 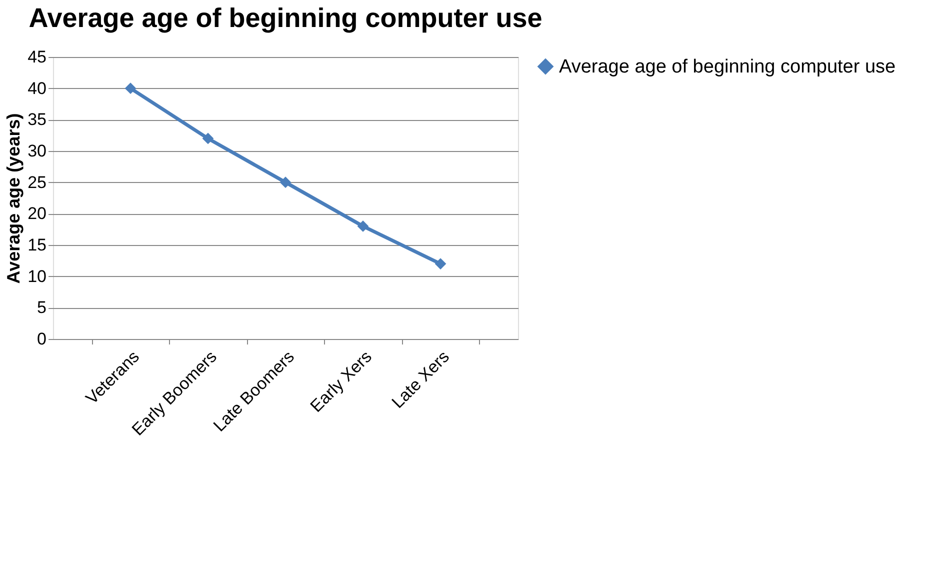 I want to click on y-tick-label: 45, so click(x=37, y=57).